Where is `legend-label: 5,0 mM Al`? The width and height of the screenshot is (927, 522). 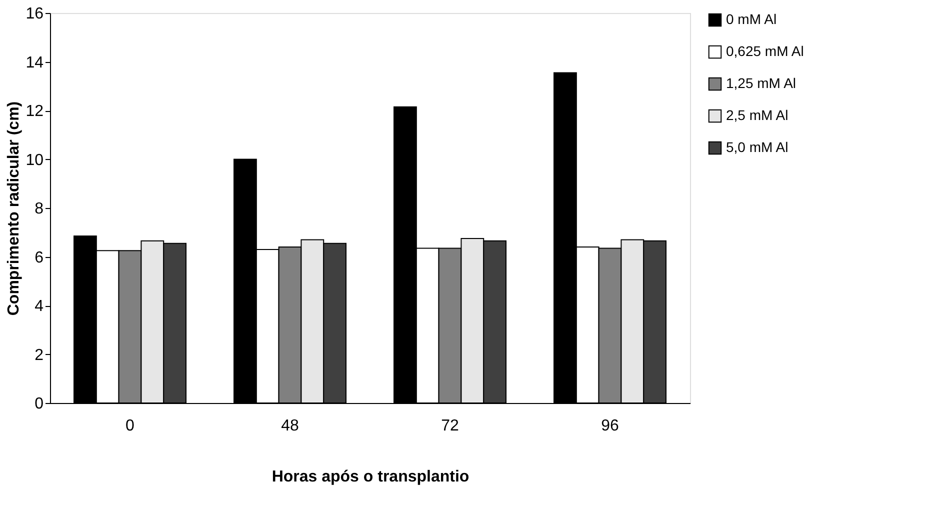 legend-label: 5,0 mM Al is located at coordinates (757, 147).